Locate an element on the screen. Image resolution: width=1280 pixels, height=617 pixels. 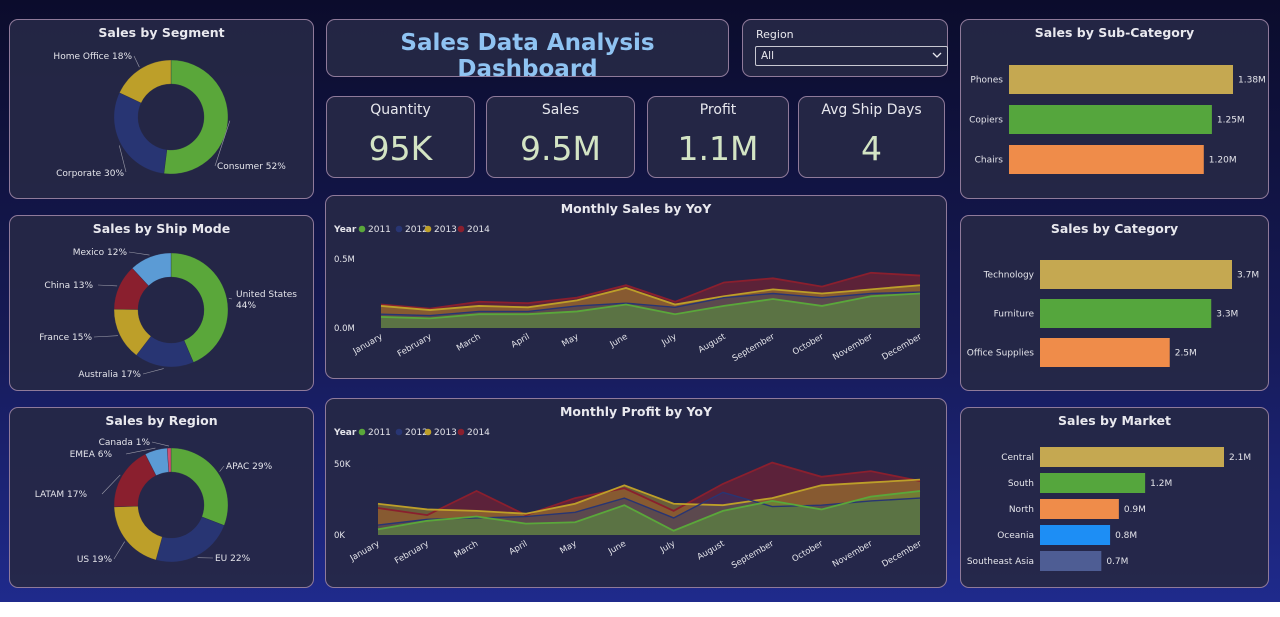
region-label-emea: EMEA 6% is located at coordinates (91, 455).